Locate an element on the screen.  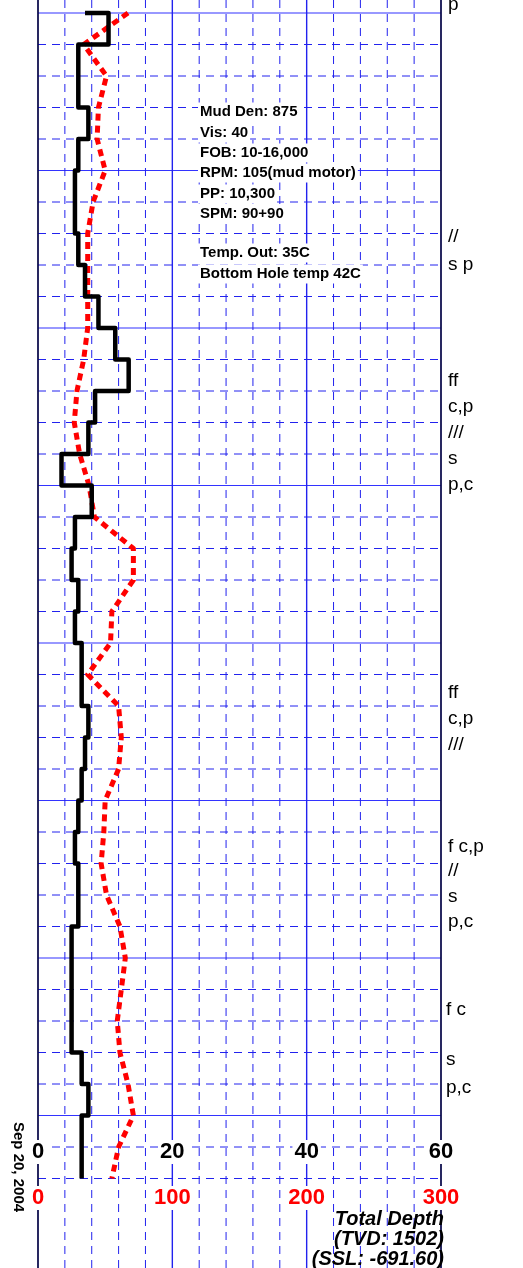
x-tick-label: 20 is located at coordinates (172, 1151).